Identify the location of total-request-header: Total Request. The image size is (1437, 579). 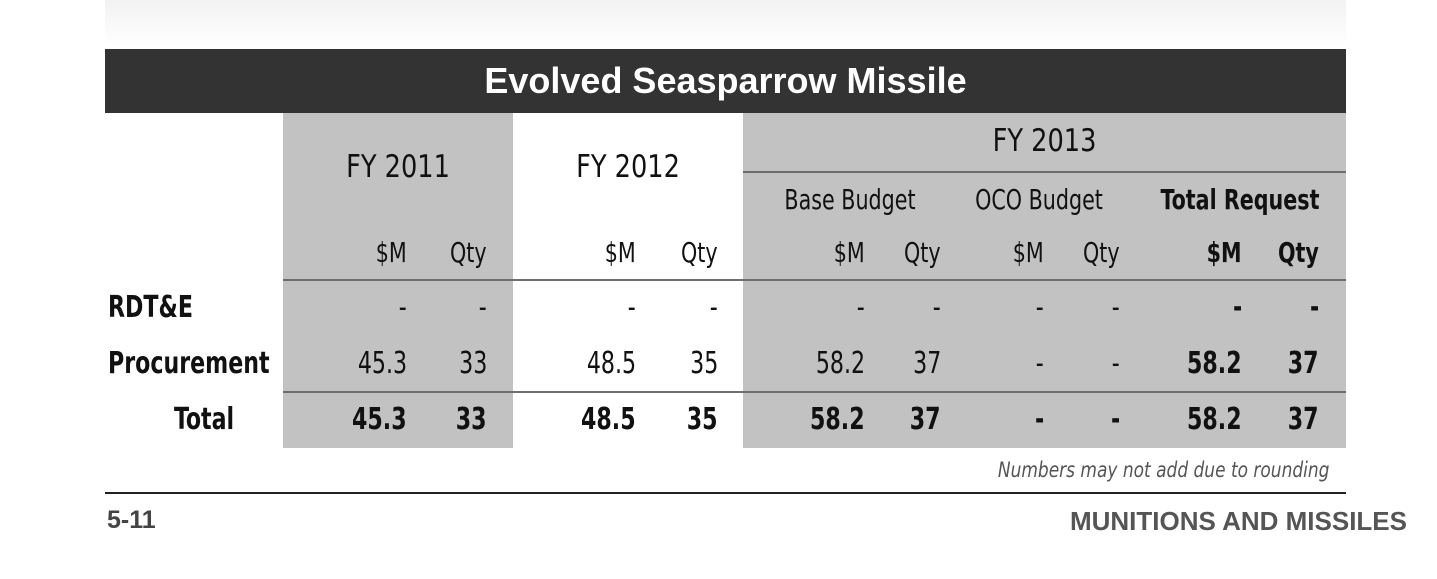
(1240, 199).